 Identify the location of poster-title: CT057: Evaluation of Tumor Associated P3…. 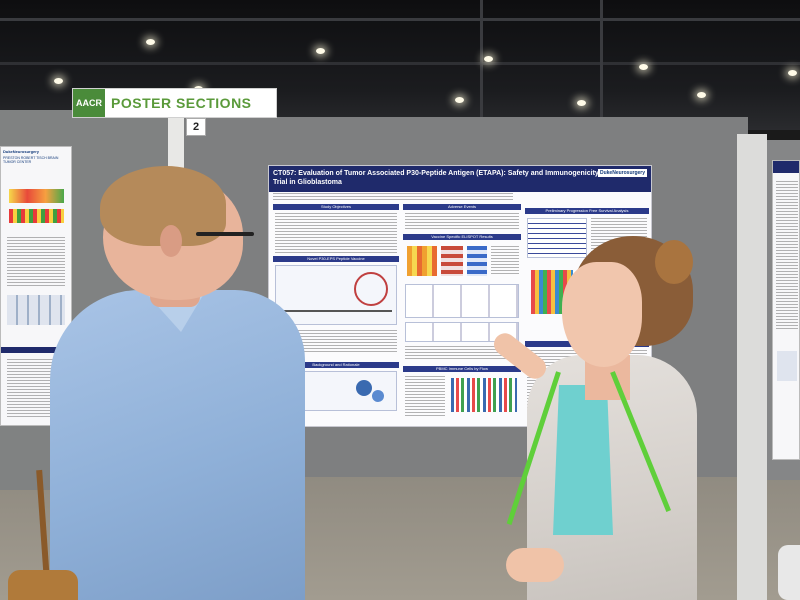
(459, 178).